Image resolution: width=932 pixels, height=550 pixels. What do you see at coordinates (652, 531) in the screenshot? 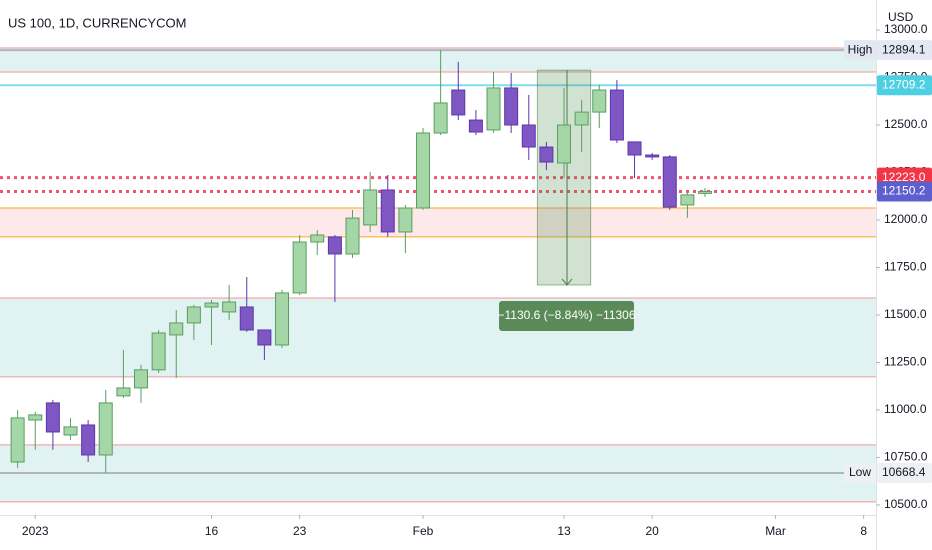
I see `x-tick-label: 20` at bounding box center [652, 531].